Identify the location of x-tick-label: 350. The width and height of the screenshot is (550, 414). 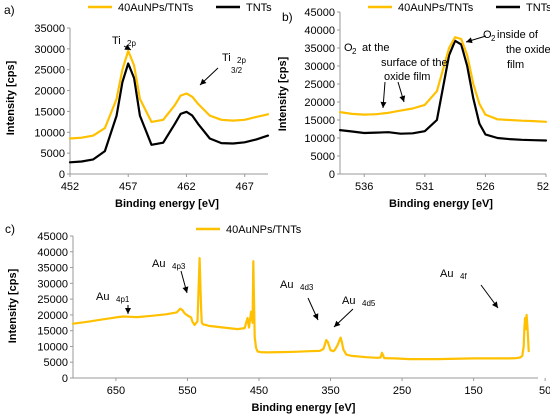
(330, 391).